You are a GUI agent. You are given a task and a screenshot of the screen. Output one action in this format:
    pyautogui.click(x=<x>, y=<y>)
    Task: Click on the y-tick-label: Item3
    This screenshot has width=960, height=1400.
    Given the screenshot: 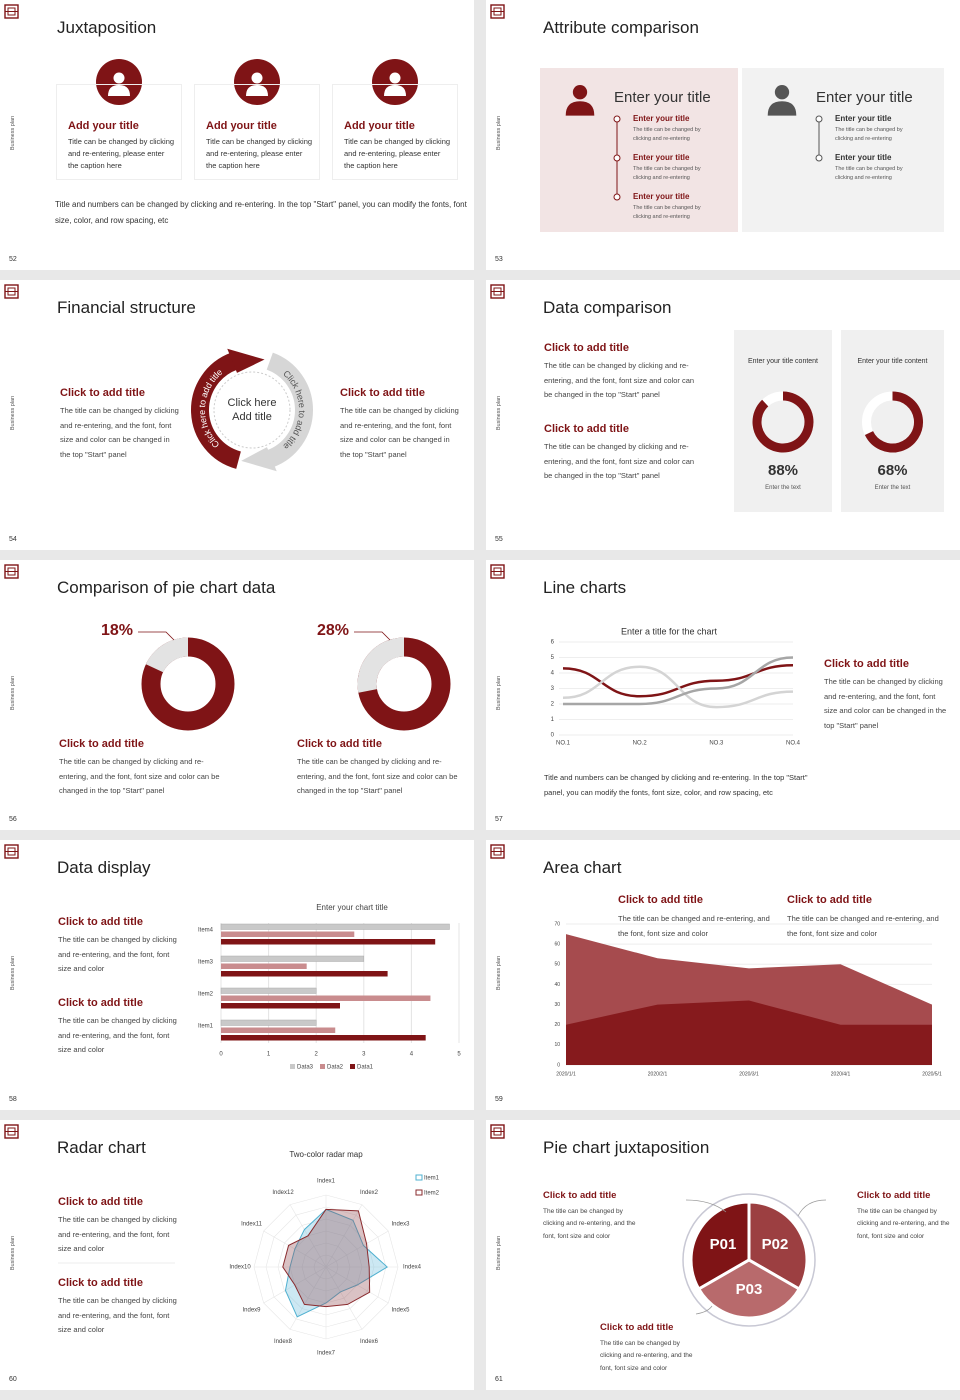 What is the action you would take?
    pyautogui.click(x=206, y=963)
    